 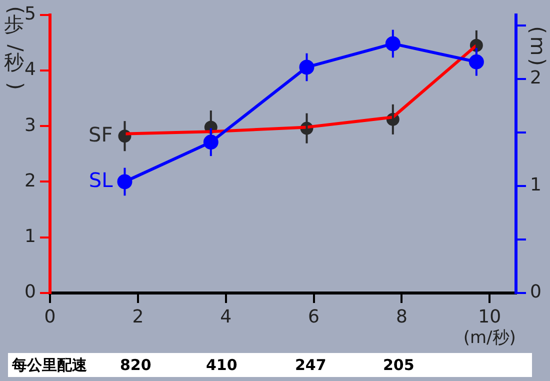 What do you see at coordinates (50, 317) in the screenshot?
I see `x-tick-label: 0` at bounding box center [50, 317].